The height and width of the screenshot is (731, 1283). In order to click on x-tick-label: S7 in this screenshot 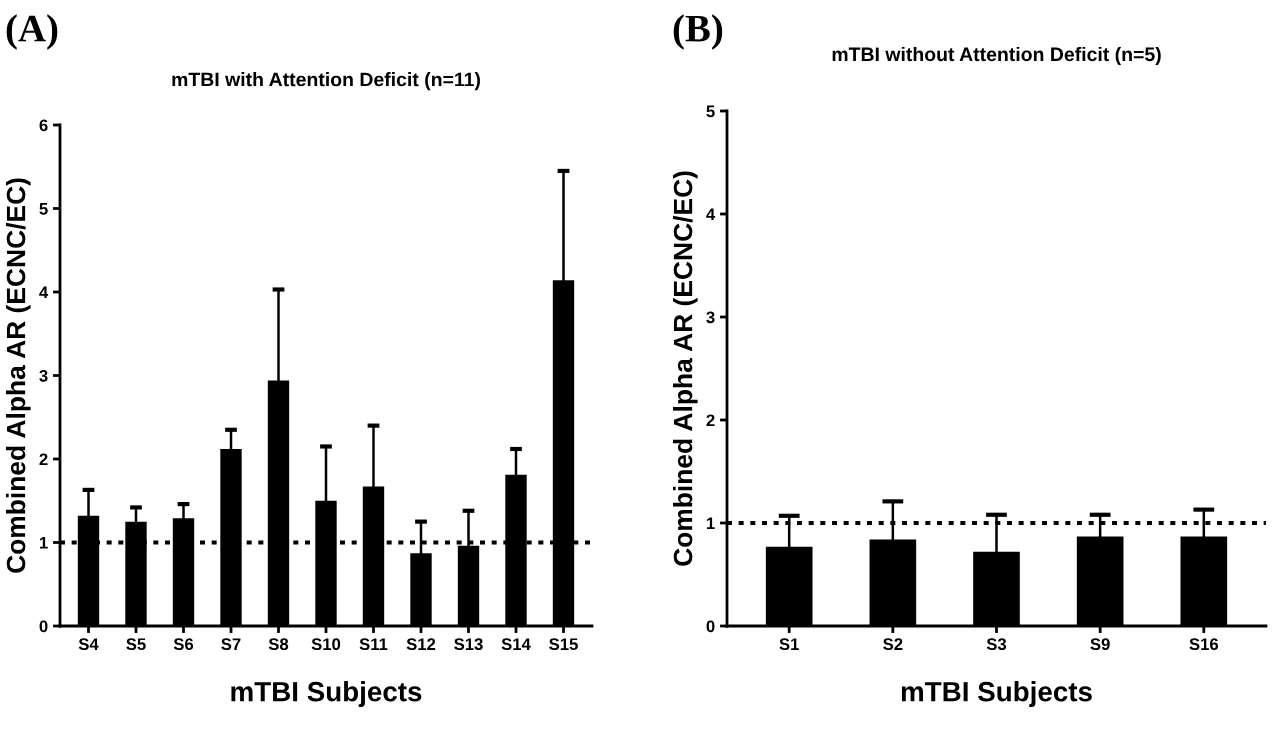, I will do `click(231, 644)`.